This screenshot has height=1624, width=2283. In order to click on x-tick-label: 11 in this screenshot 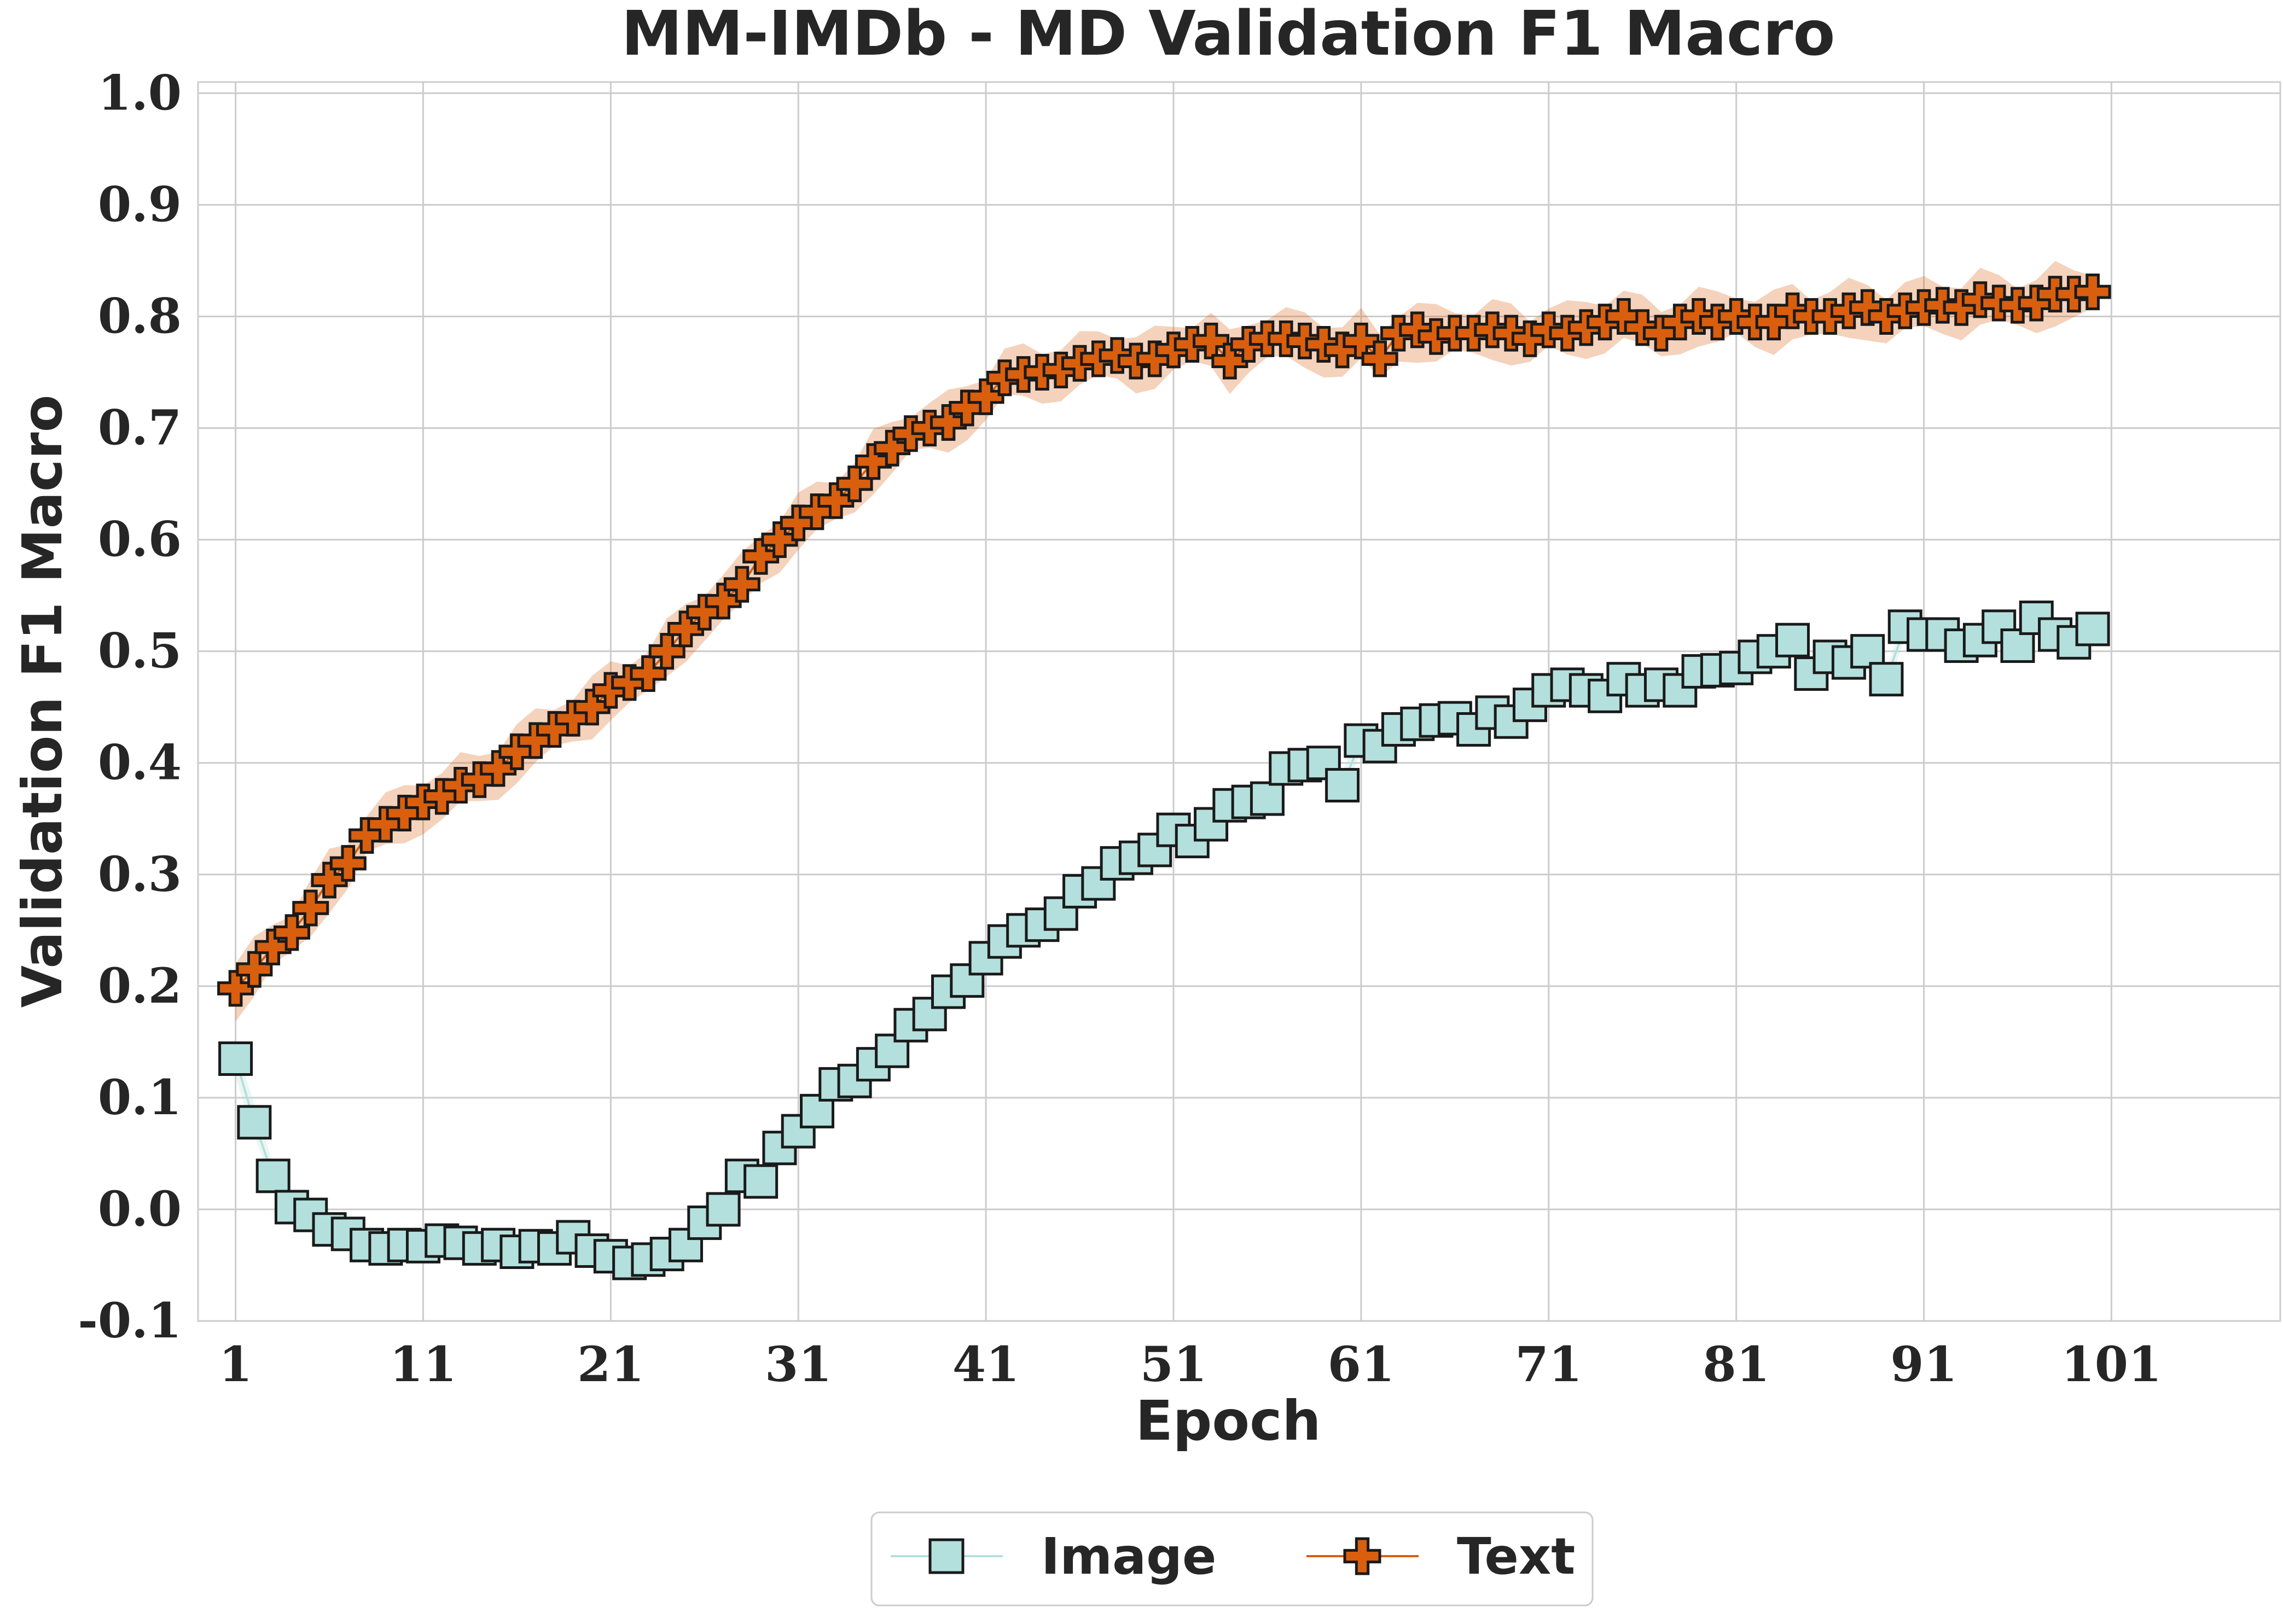, I will do `click(423, 1364)`.